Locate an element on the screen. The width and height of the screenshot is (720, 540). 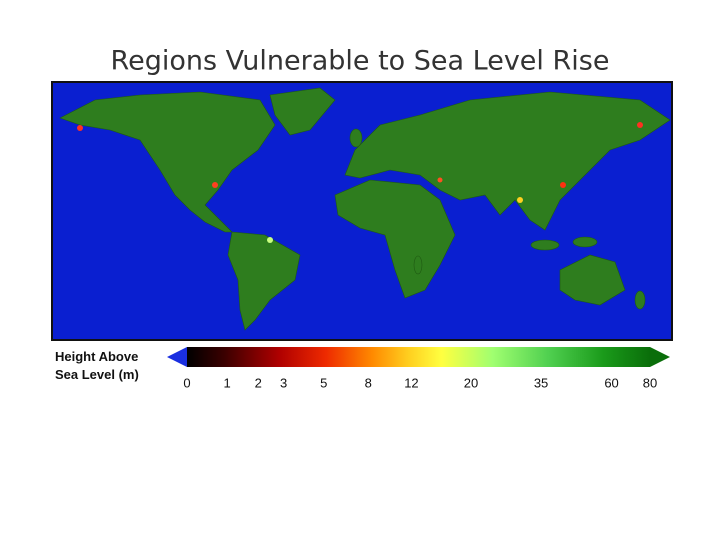
britain is located at coordinates (356, 138).